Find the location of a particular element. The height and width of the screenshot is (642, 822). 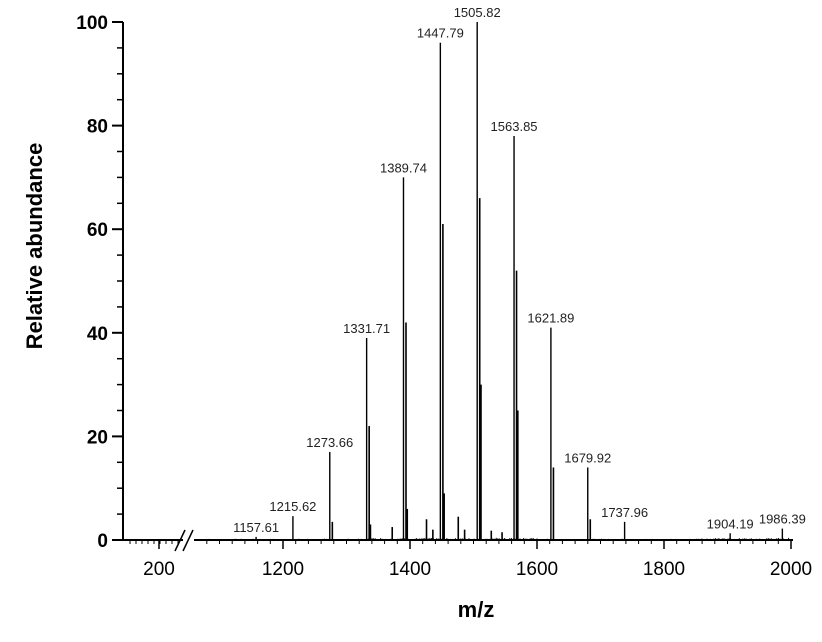

y-tick-label: 80 is located at coordinates (97, 127).